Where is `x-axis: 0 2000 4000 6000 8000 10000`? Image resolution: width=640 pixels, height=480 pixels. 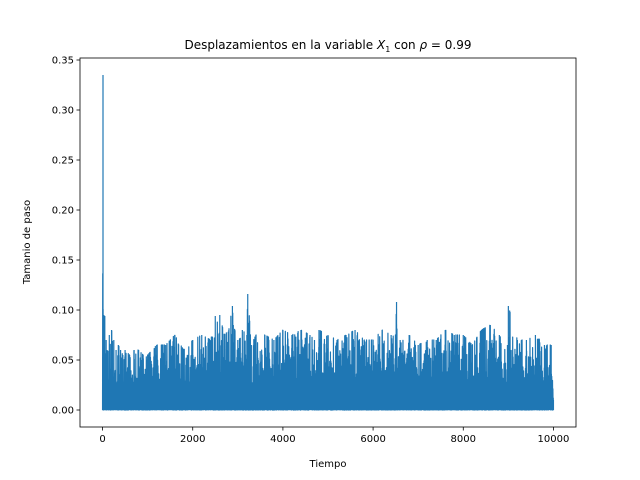 x-axis: 0 2000 4000 6000 8000 10000 is located at coordinates (334, 436).